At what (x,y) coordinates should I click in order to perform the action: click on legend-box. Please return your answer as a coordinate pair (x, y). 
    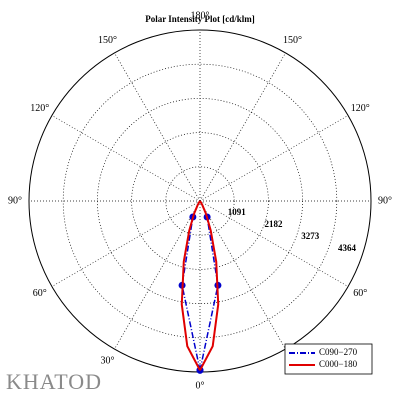
    Looking at the image, I should click on (328, 359).